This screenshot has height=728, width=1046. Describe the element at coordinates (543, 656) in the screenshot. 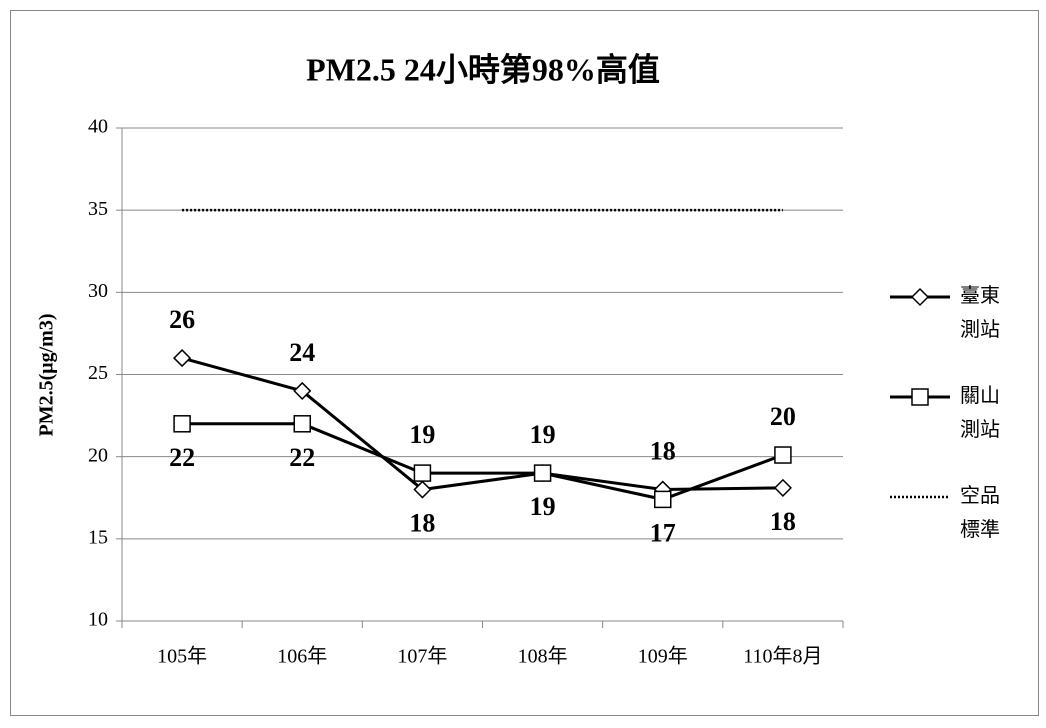

I see `x-tick-label: 108年` at that location.